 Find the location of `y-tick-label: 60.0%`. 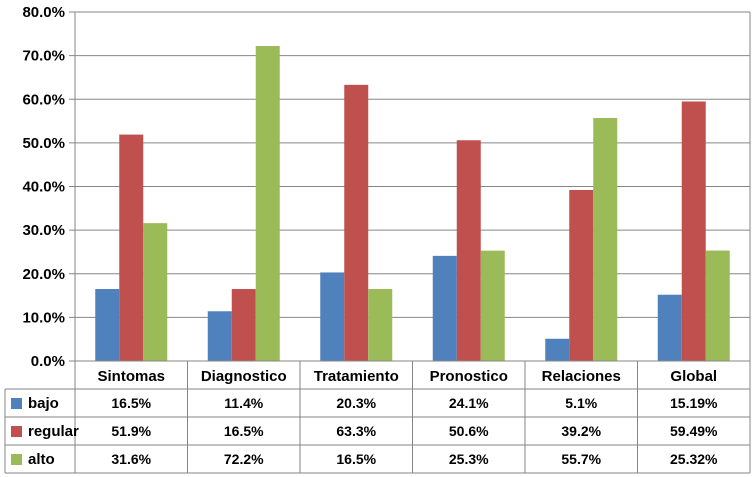

y-tick-label: 60.0% is located at coordinates (43, 99).